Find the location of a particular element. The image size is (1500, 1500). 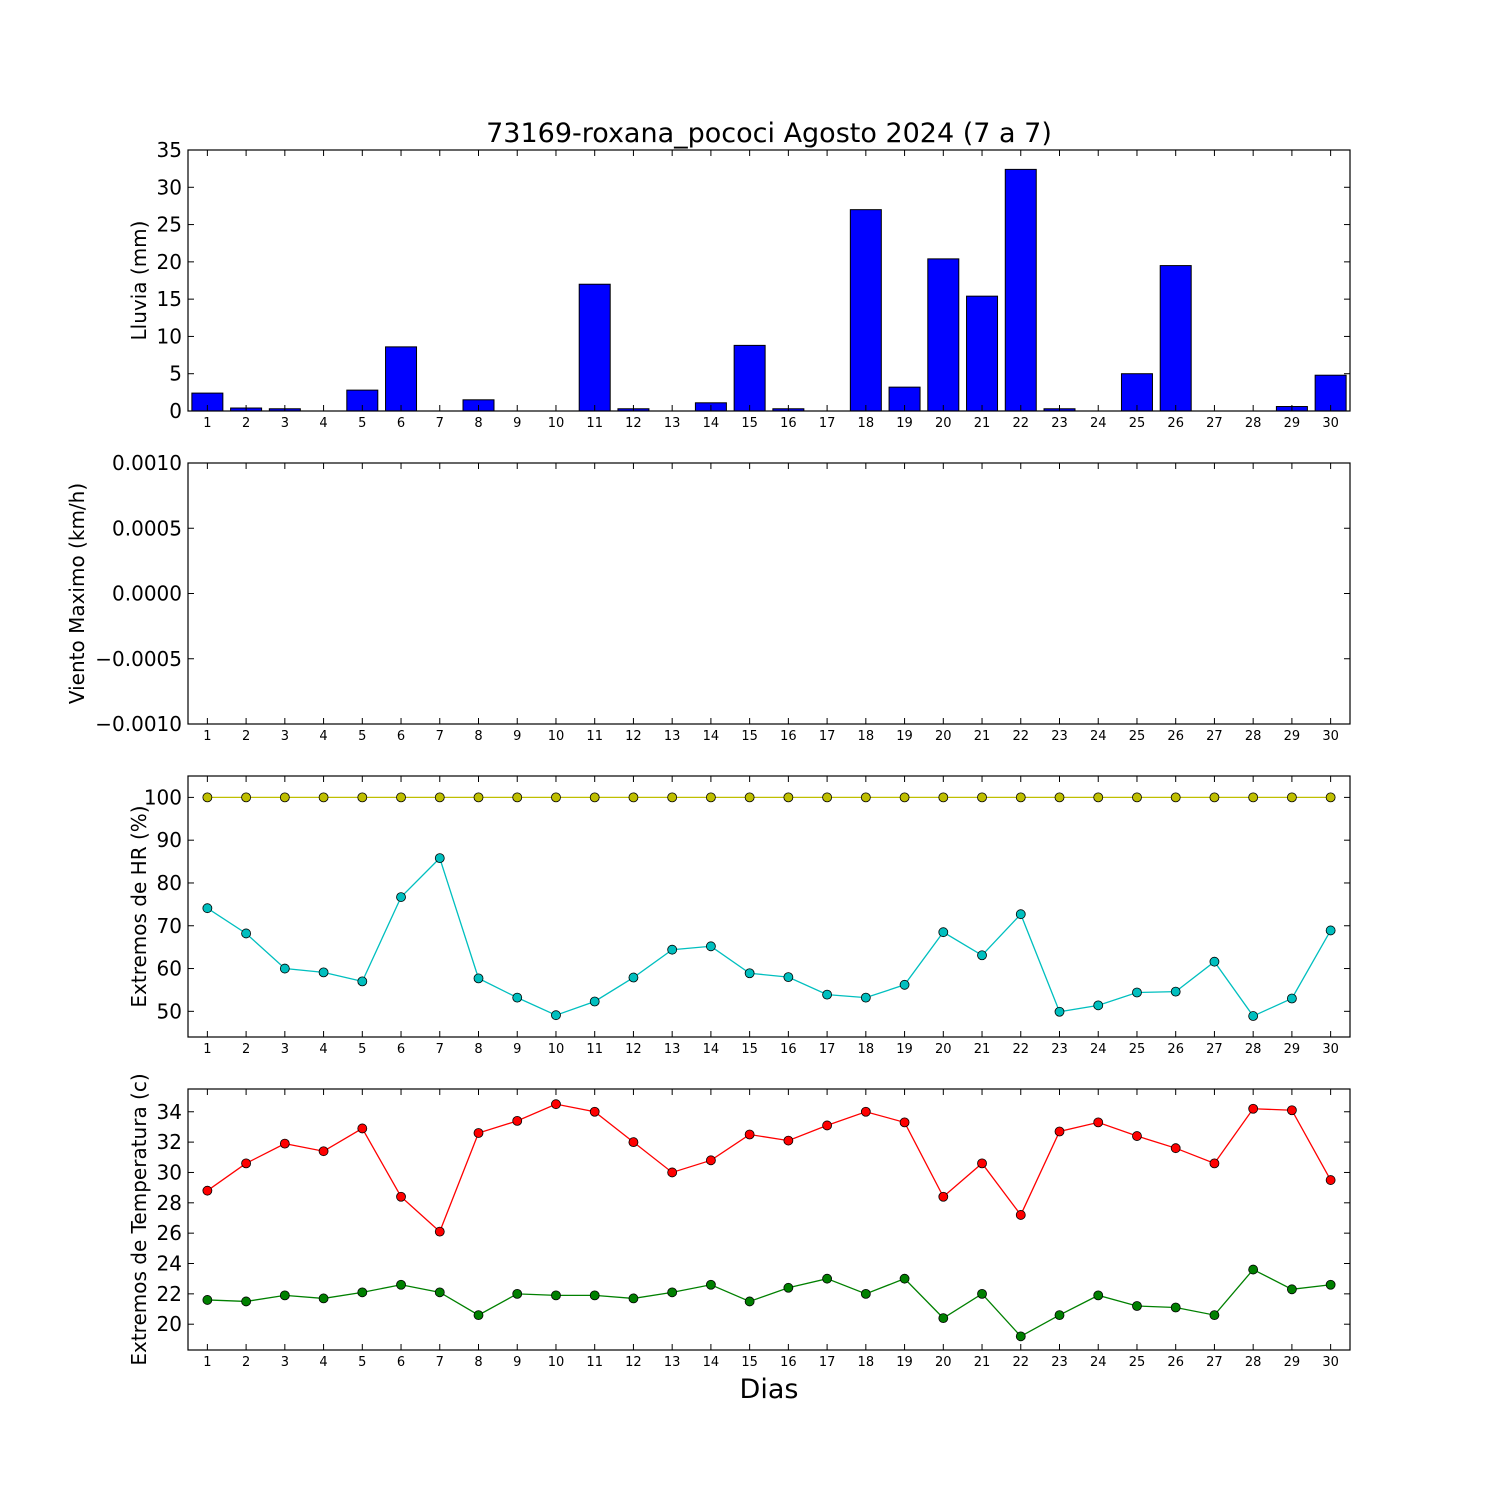

axes-frame is located at coordinates (769, 593).